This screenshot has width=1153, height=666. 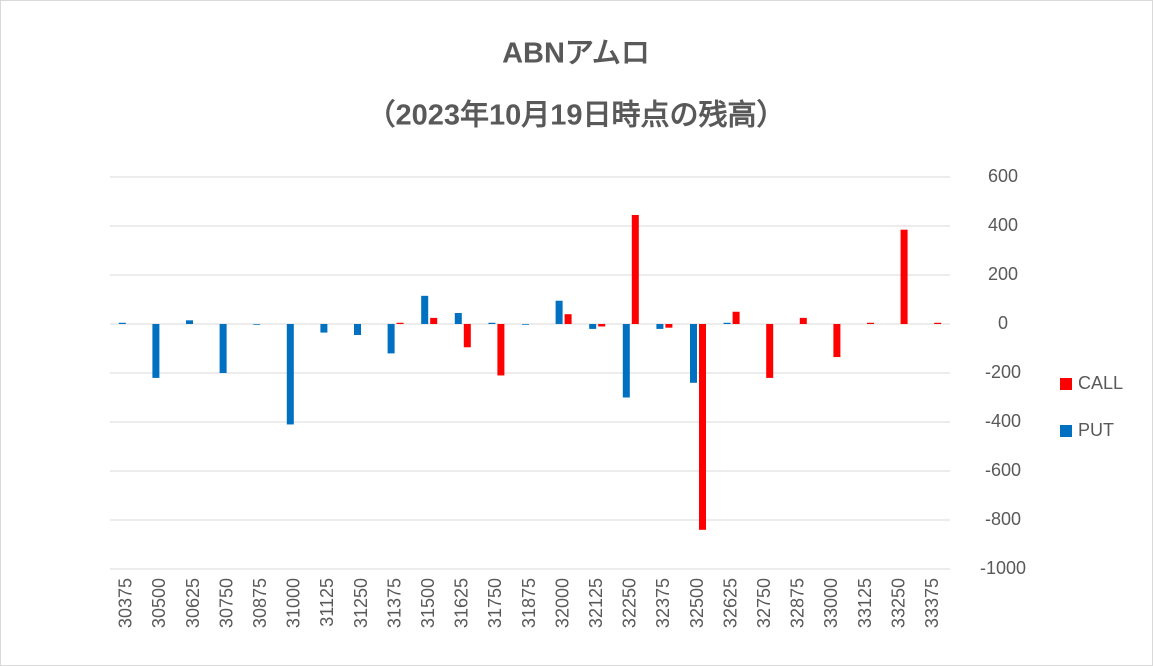 I want to click on x-tick-label: 30875, so click(x=260, y=603).